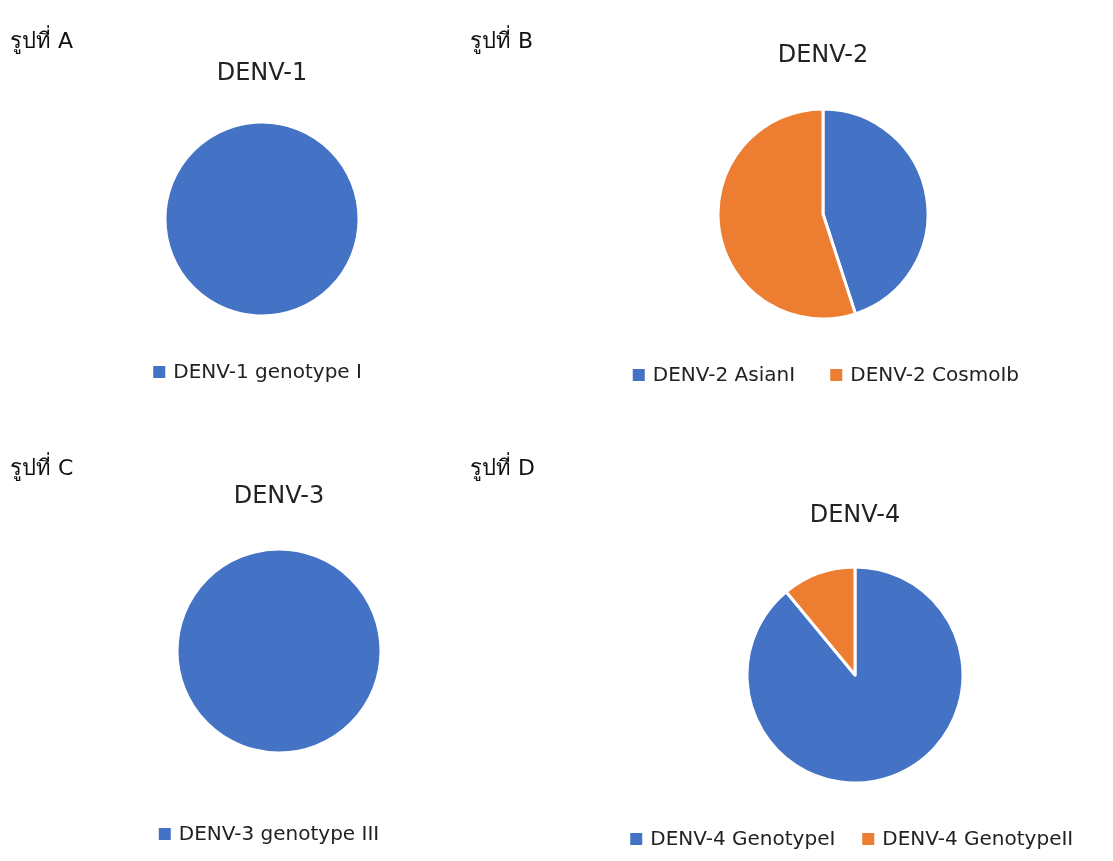  Describe the element at coordinates (502, 39) in the screenshot. I see `text: รูปที่ B` at that location.